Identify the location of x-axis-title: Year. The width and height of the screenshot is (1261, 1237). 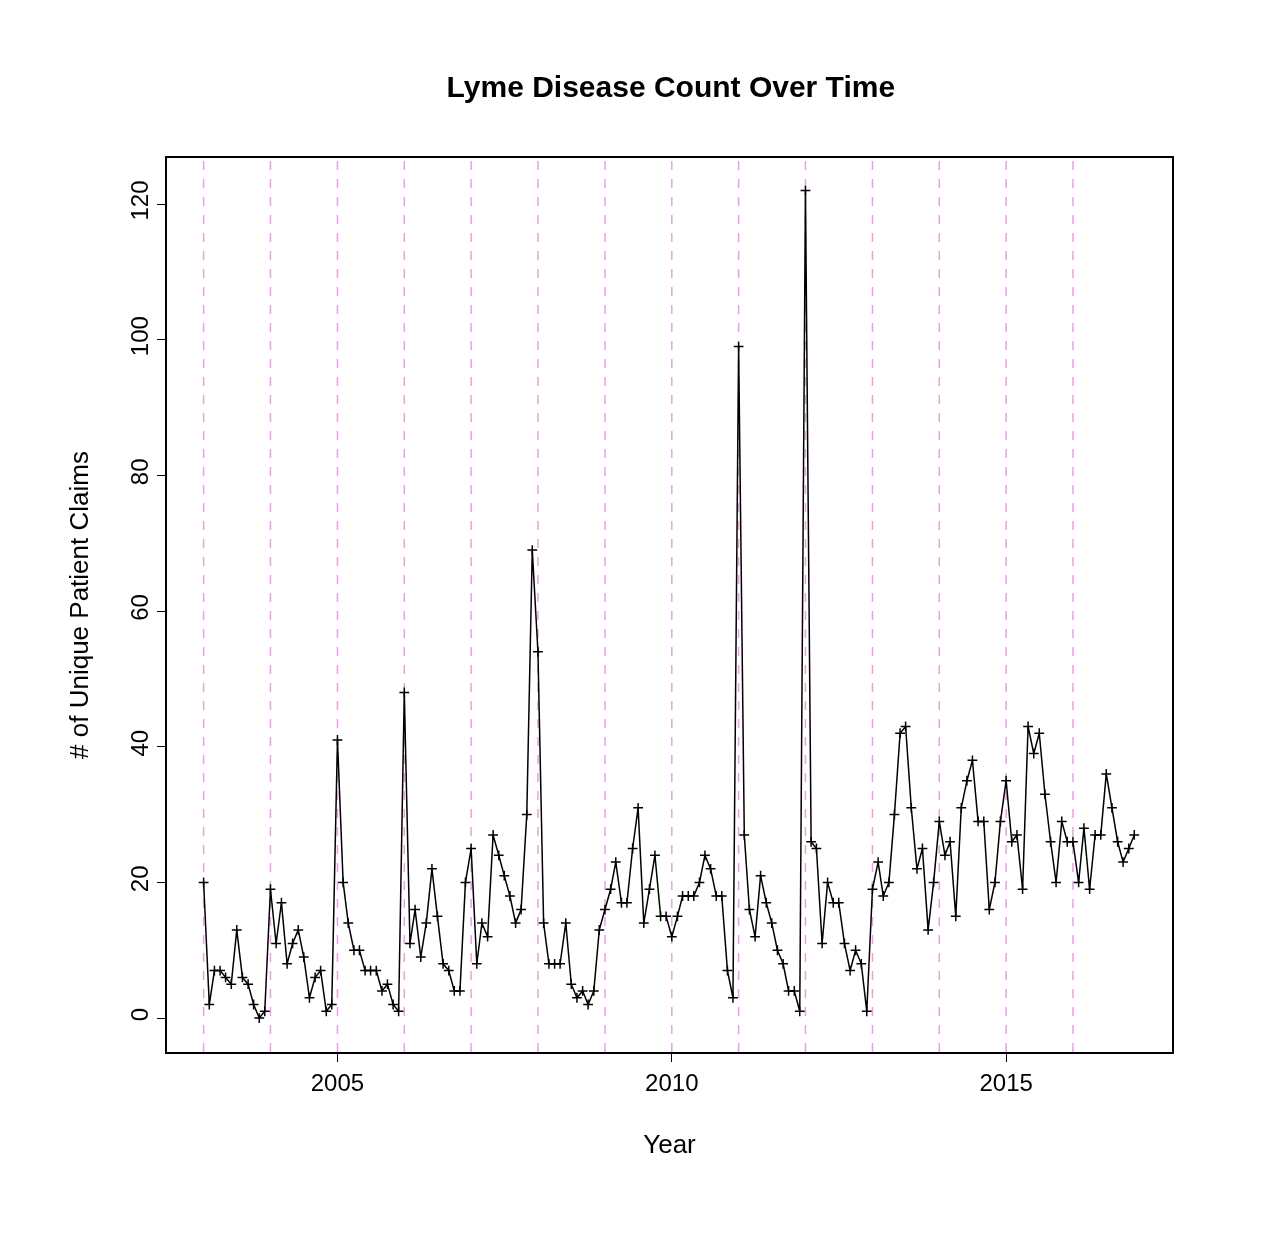
(670, 1143).